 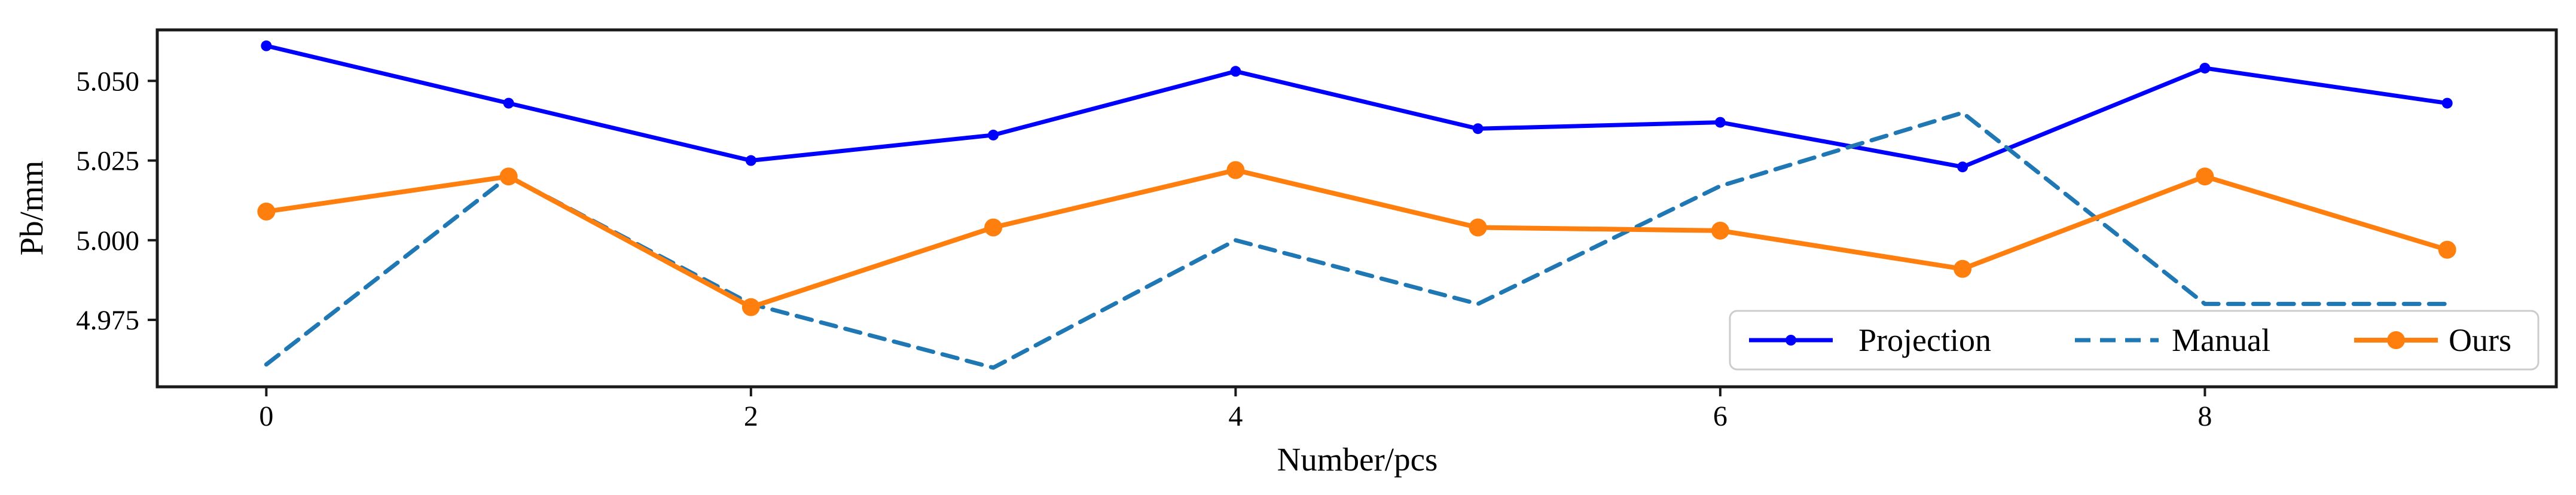 I want to click on x-tick-label: 2, so click(x=751, y=416).